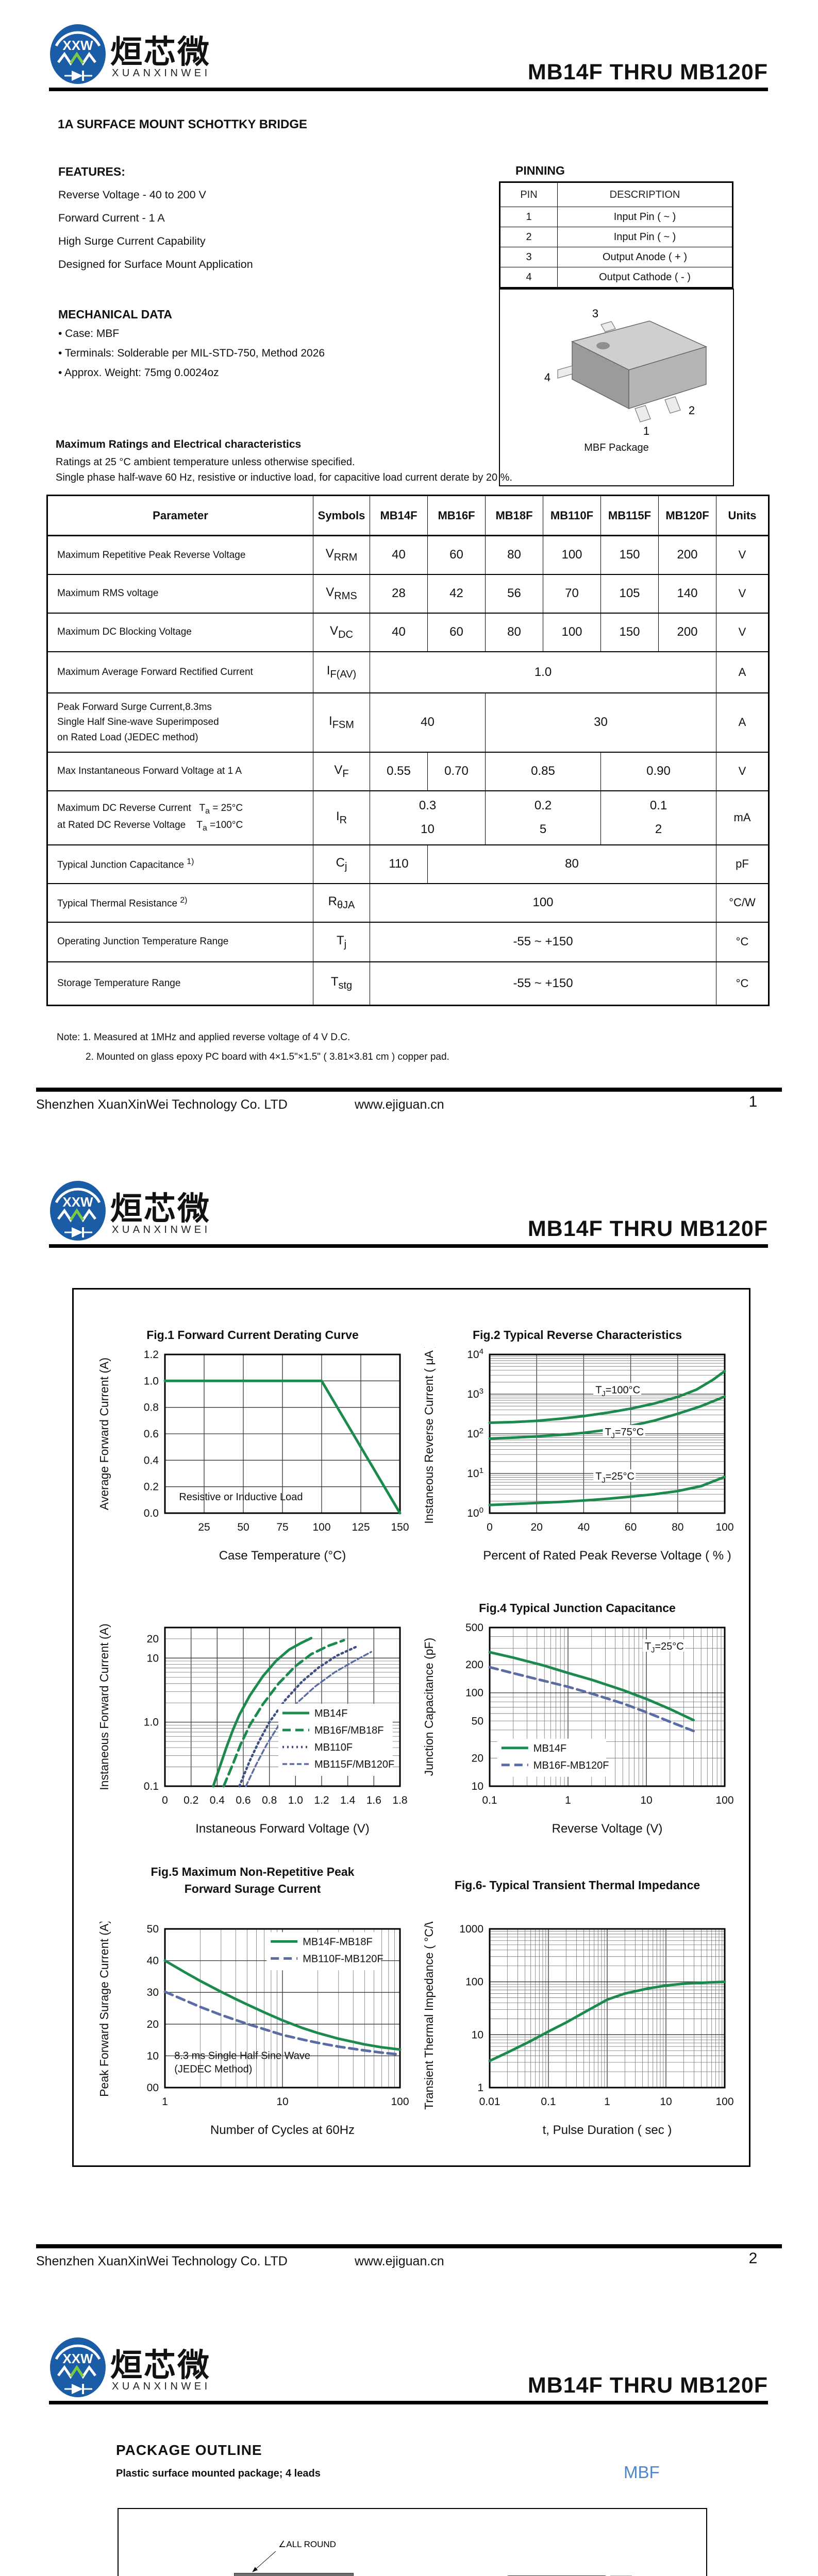 The image size is (818, 2576). I want to click on ratings-parameter: Typical Junction Capacitance 1), so click(180, 864).